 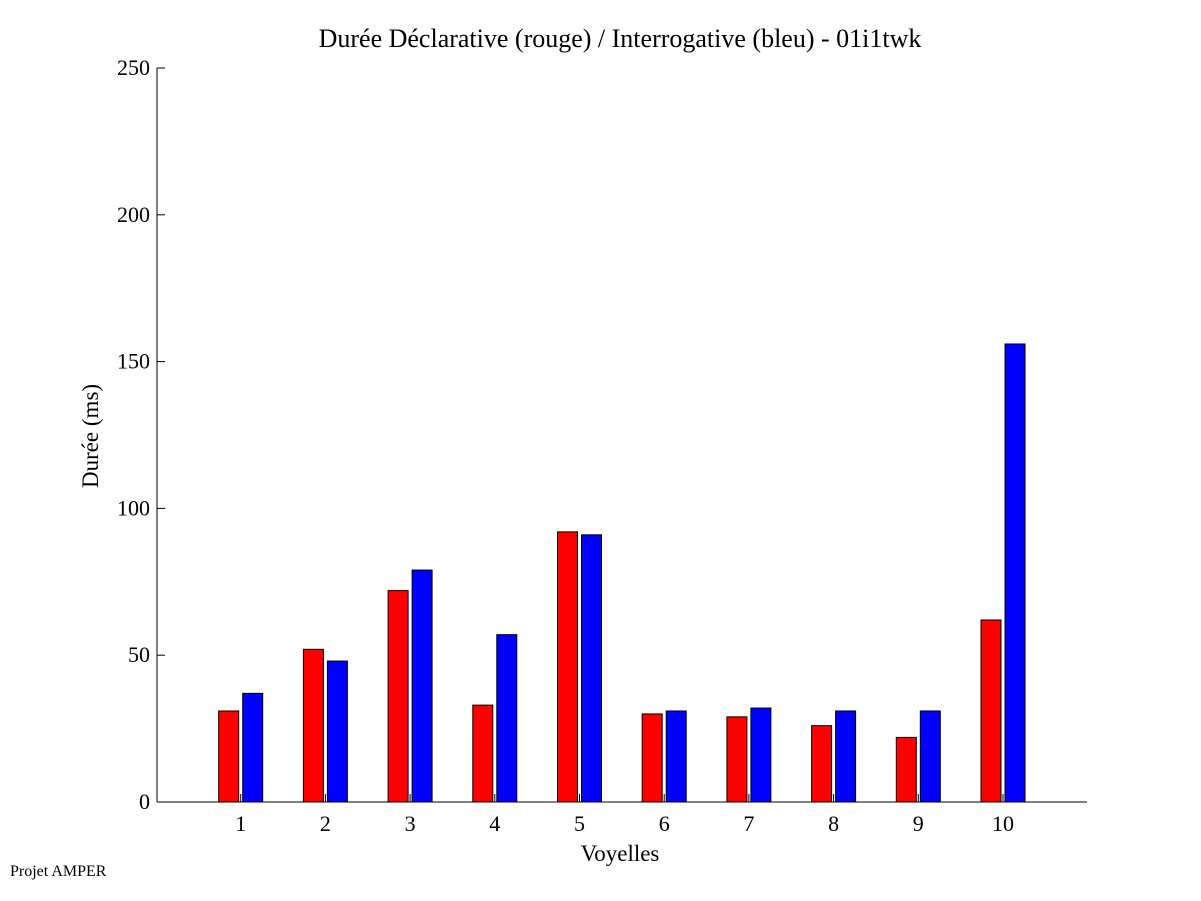 What do you see at coordinates (748, 823) in the screenshot?
I see `x-tick-label: 7` at bounding box center [748, 823].